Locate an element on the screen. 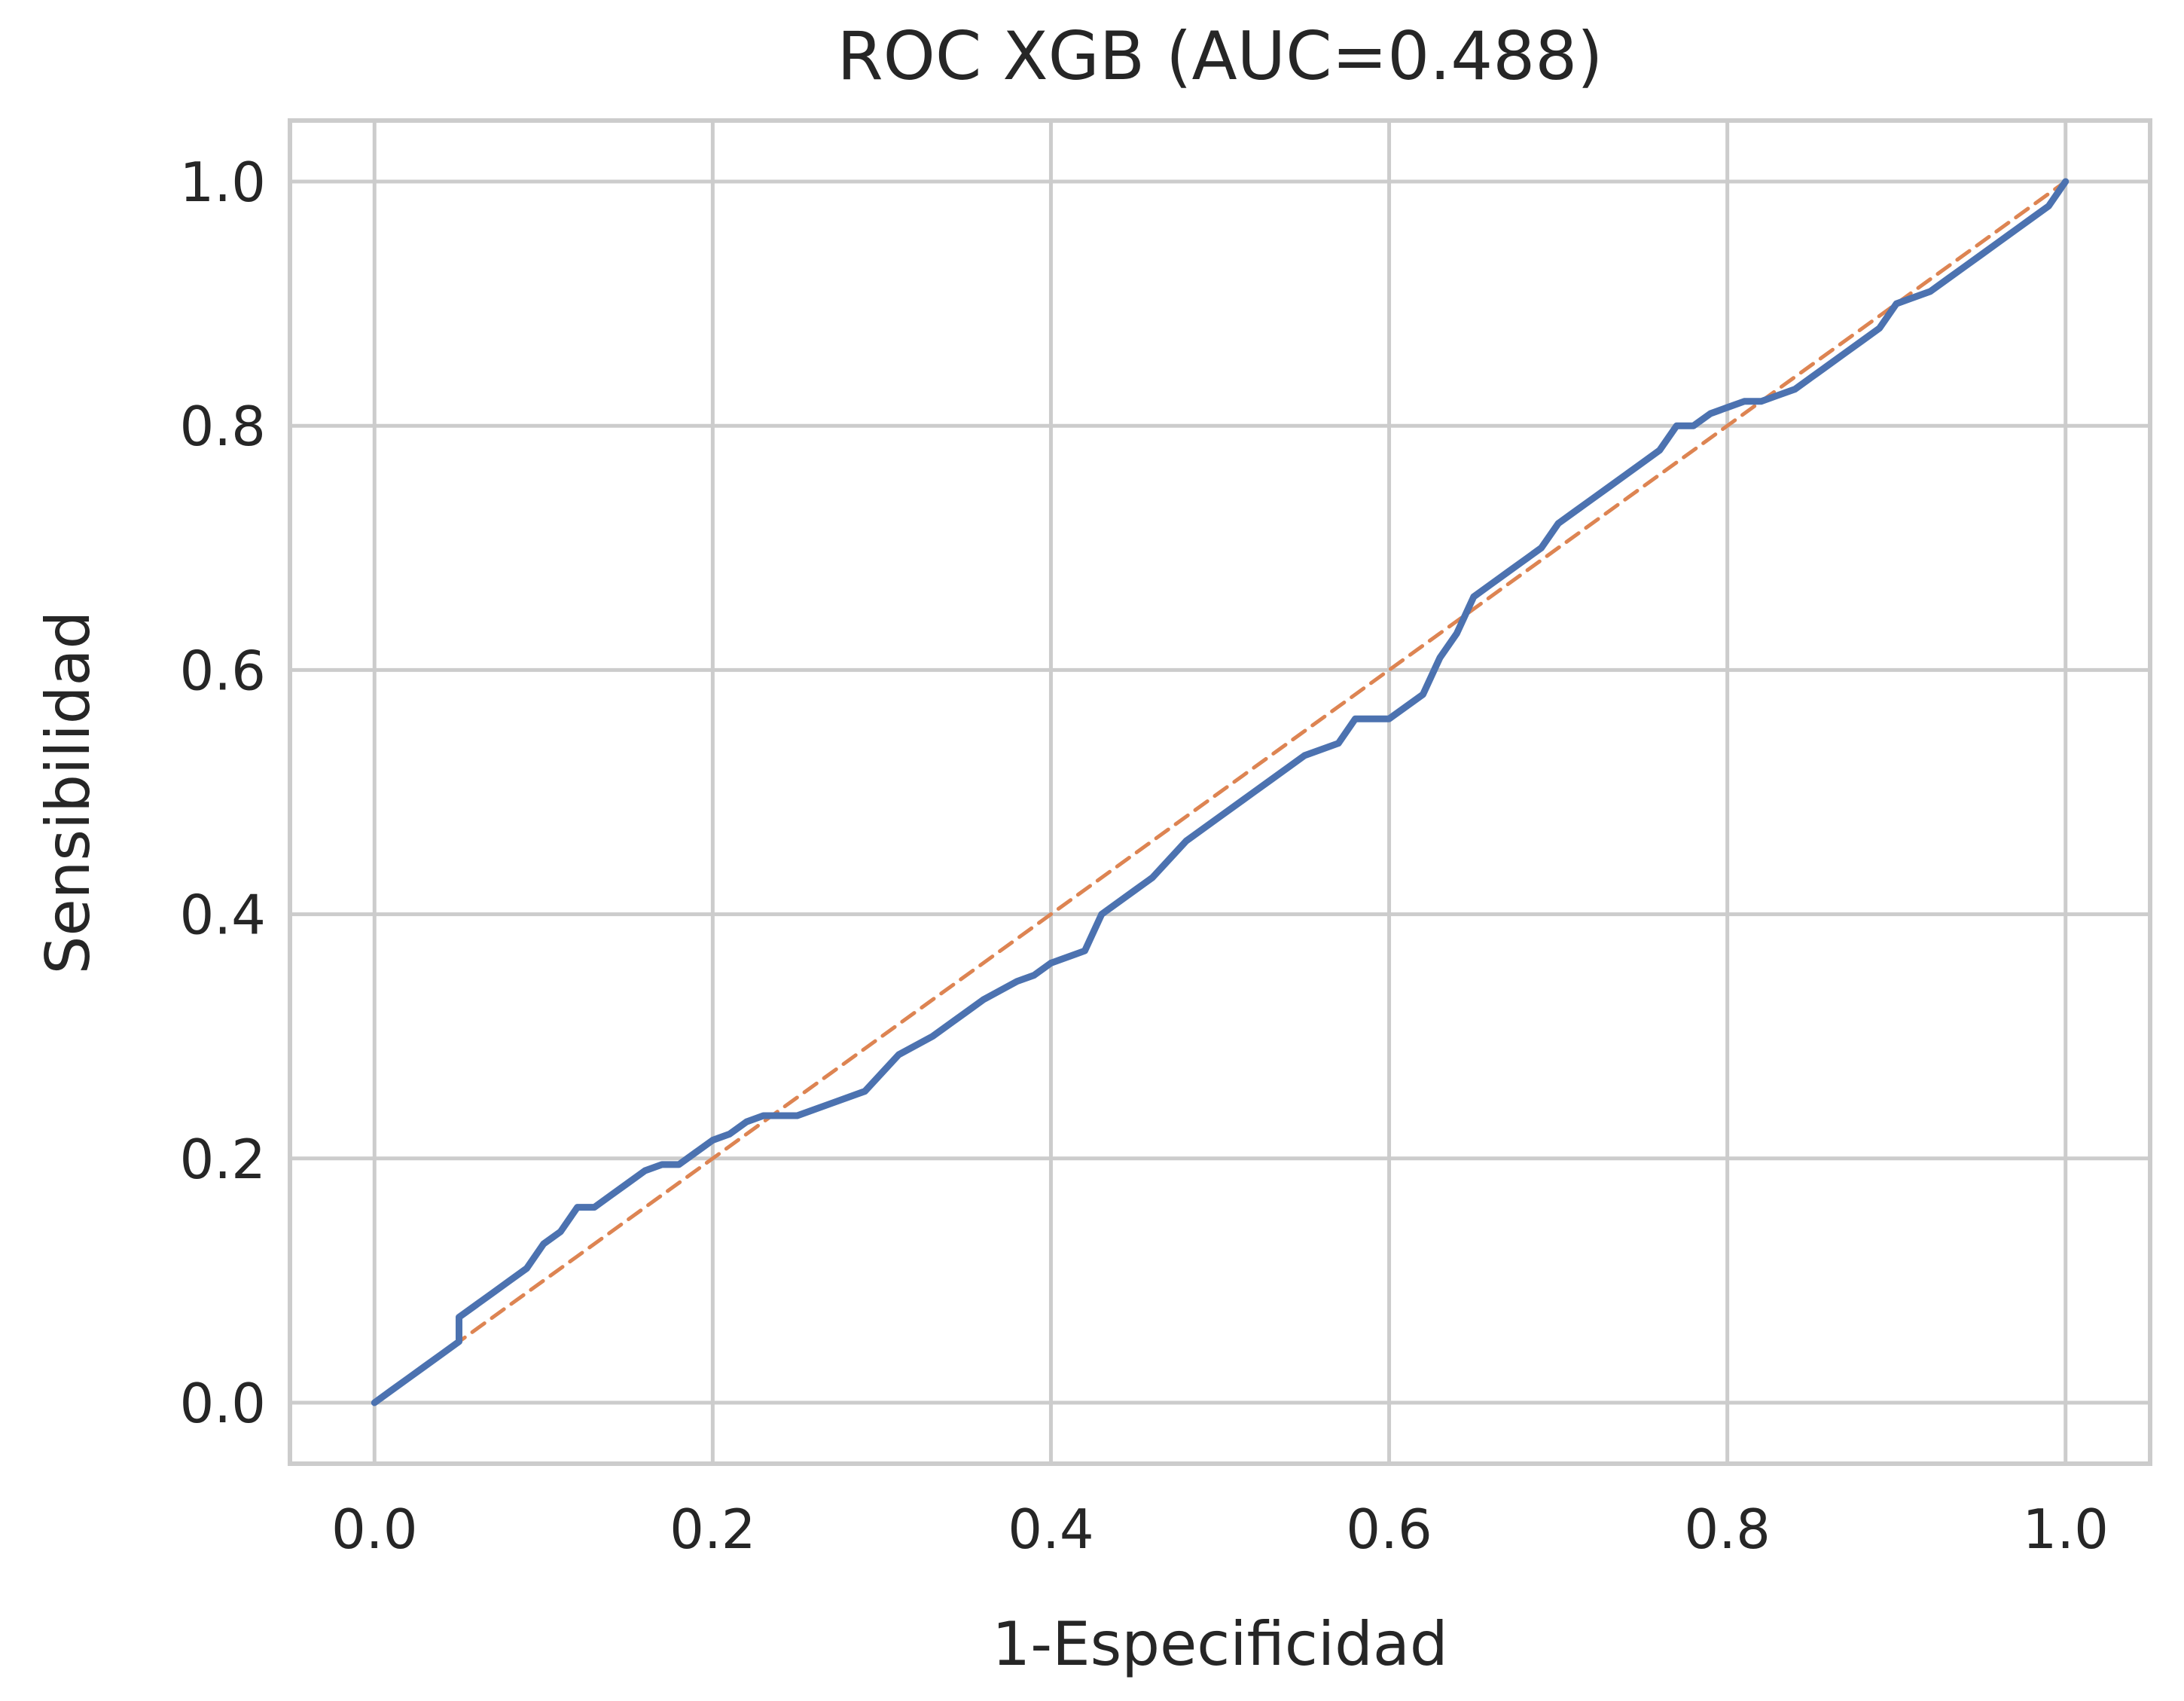 The image size is (2184, 1701). y-tick-label: 0.0 is located at coordinates (222, 1403).